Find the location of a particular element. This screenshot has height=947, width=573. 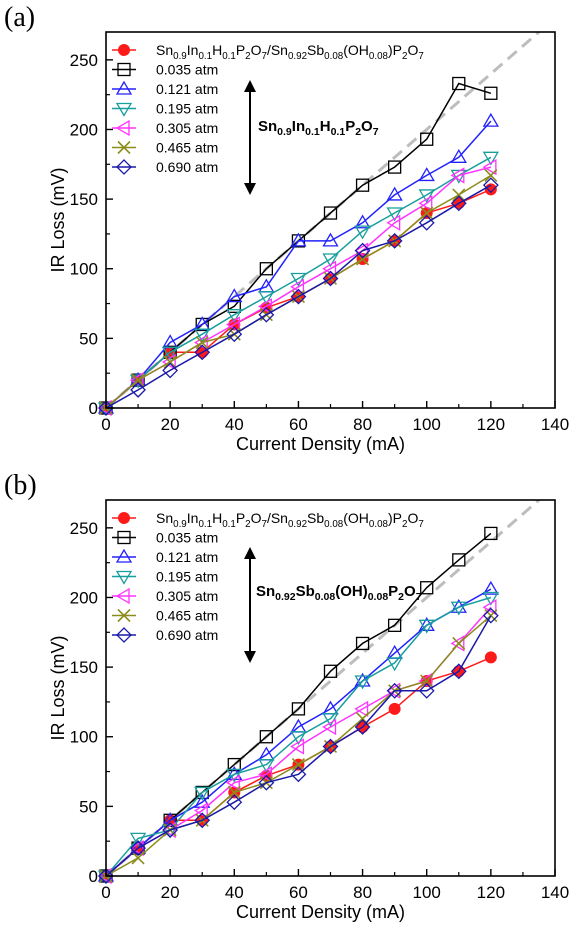

x-tick-label: 0 is located at coordinates (105, 892).